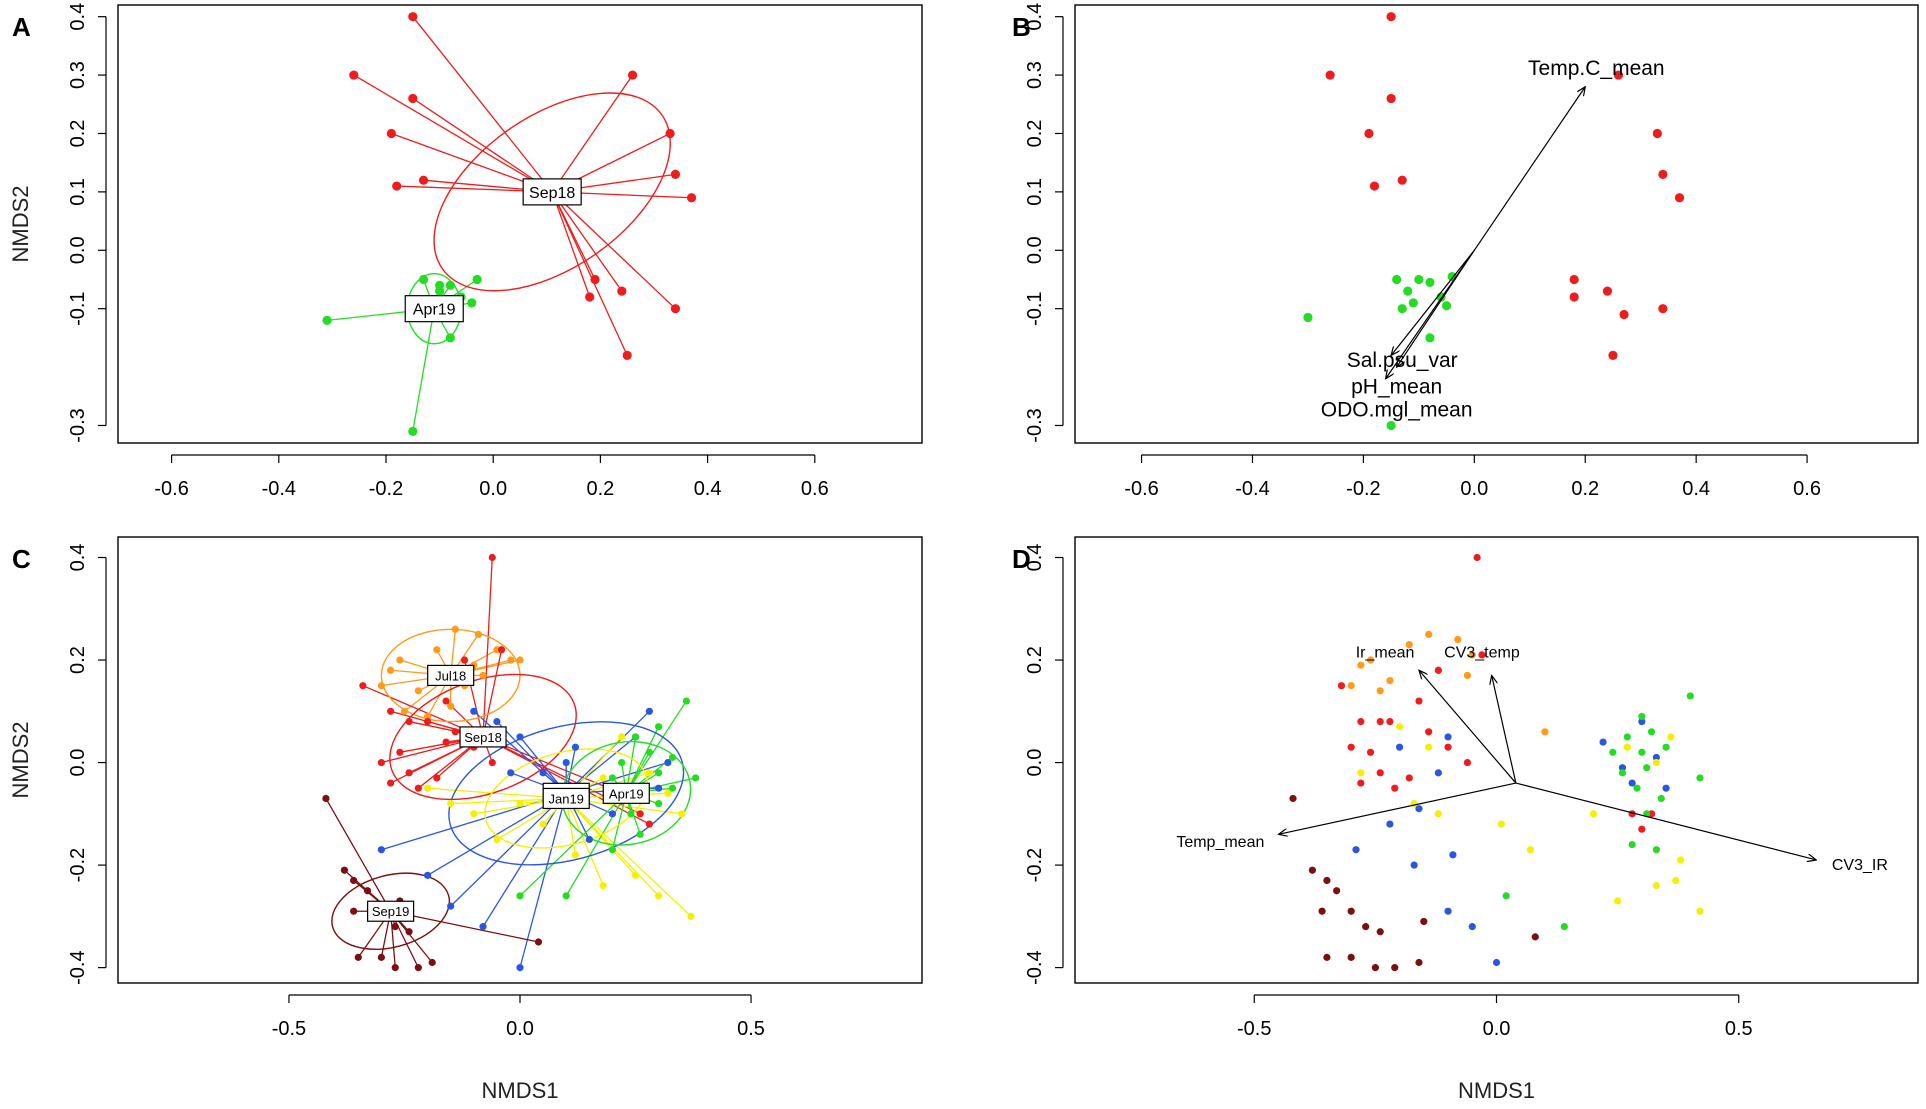 The height and width of the screenshot is (1109, 1926). Describe the element at coordinates (78, 75) in the screenshot. I see `y-tick-label: 0.3` at that location.